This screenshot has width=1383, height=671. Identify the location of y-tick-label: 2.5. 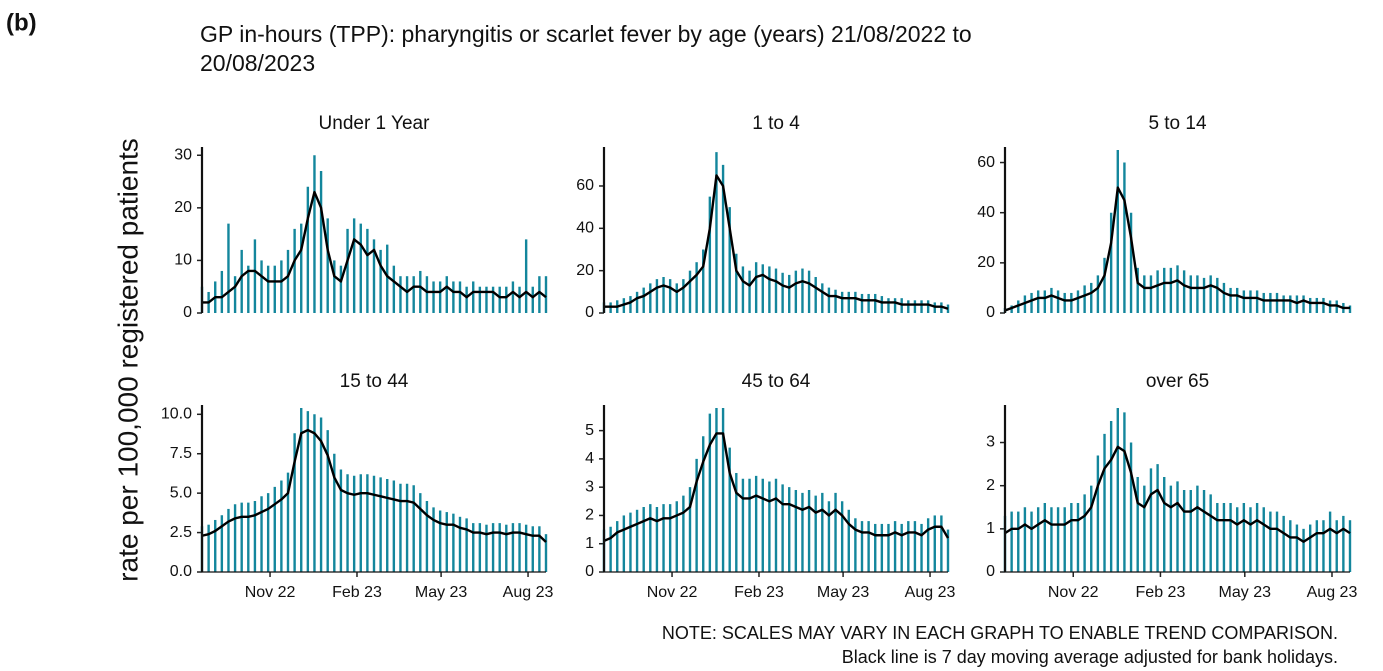
(181, 532).